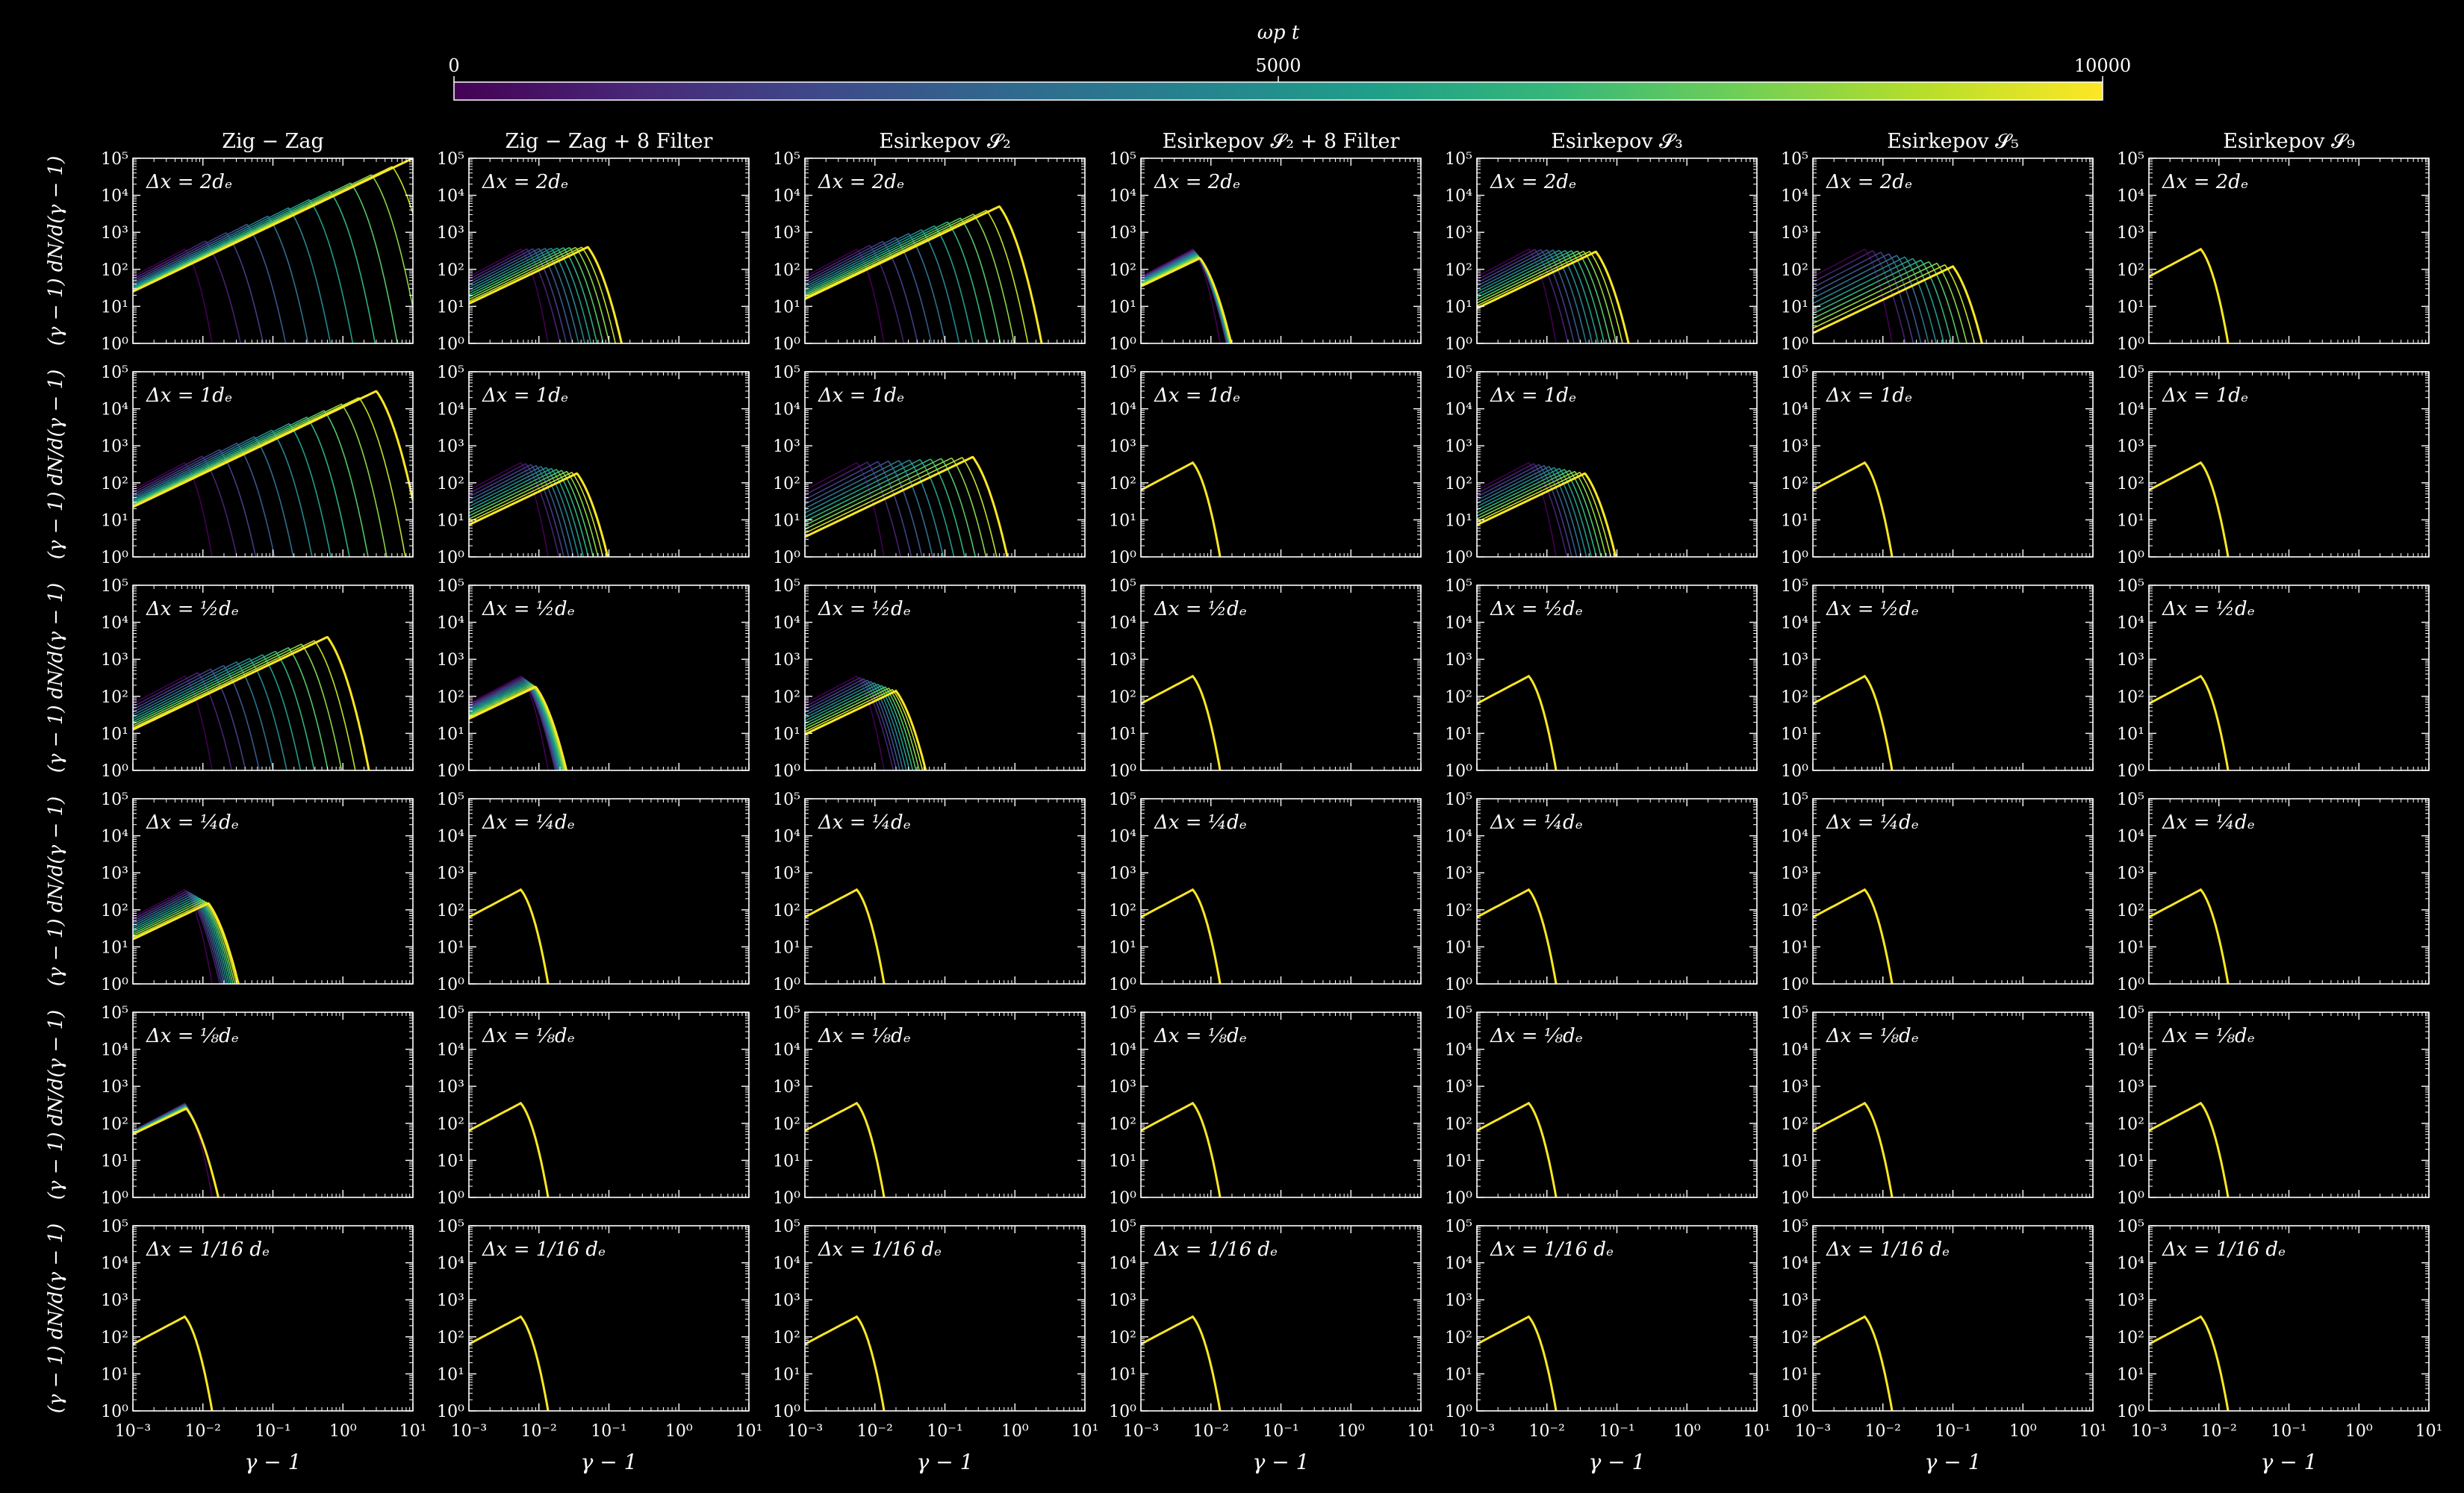 This screenshot has height=1493, width=2464. Describe the element at coordinates (453, 65) in the screenshot. I see `colorbar-tick-label: 0` at that location.